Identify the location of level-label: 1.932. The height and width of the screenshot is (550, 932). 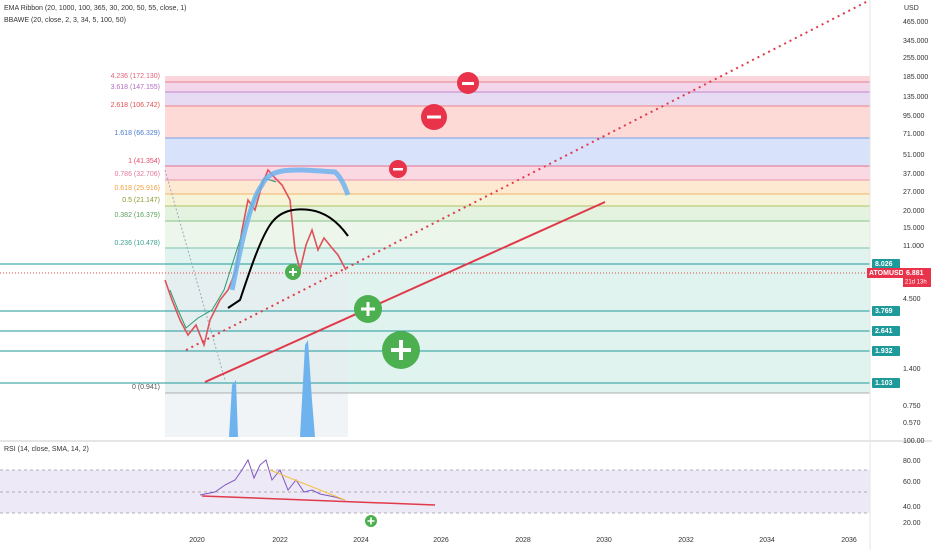
(884, 351).